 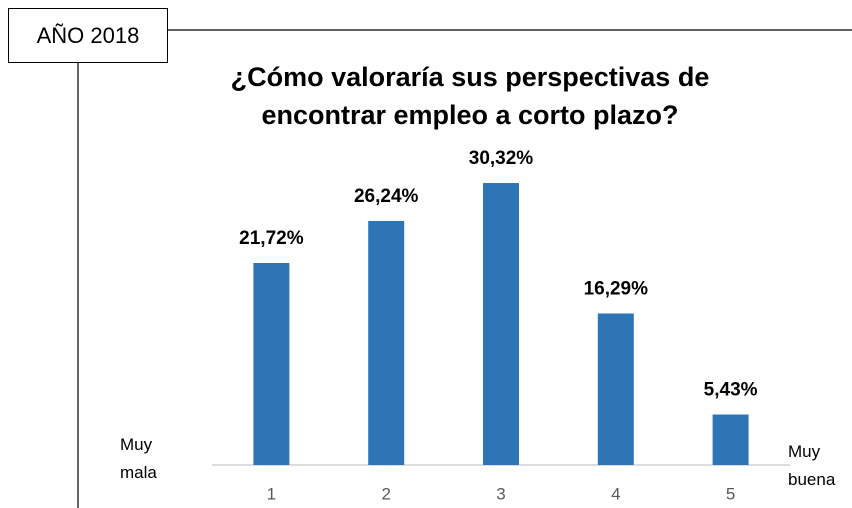 What do you see at coordinates (138, 458) in the screenshot?
I see `low-label: Muy mala` at bounding box center [138, 458].